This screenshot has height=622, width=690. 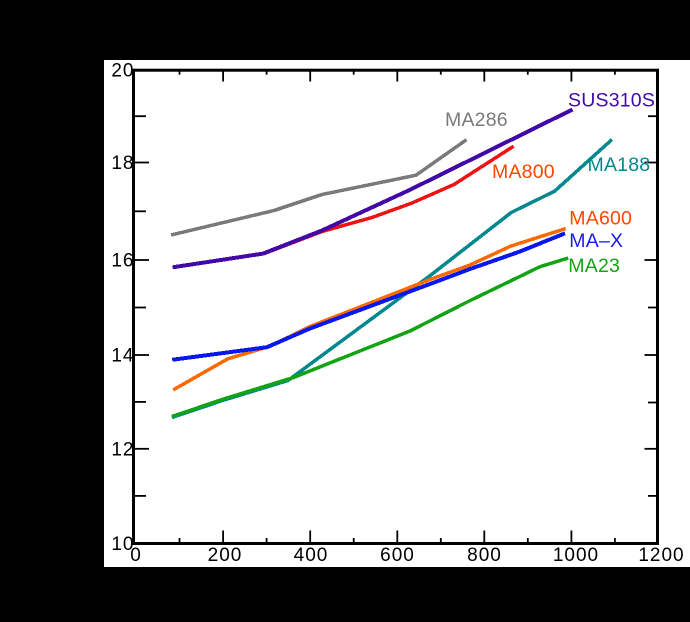 I want to click on svg-text: 400, so click(x=311, y=555).